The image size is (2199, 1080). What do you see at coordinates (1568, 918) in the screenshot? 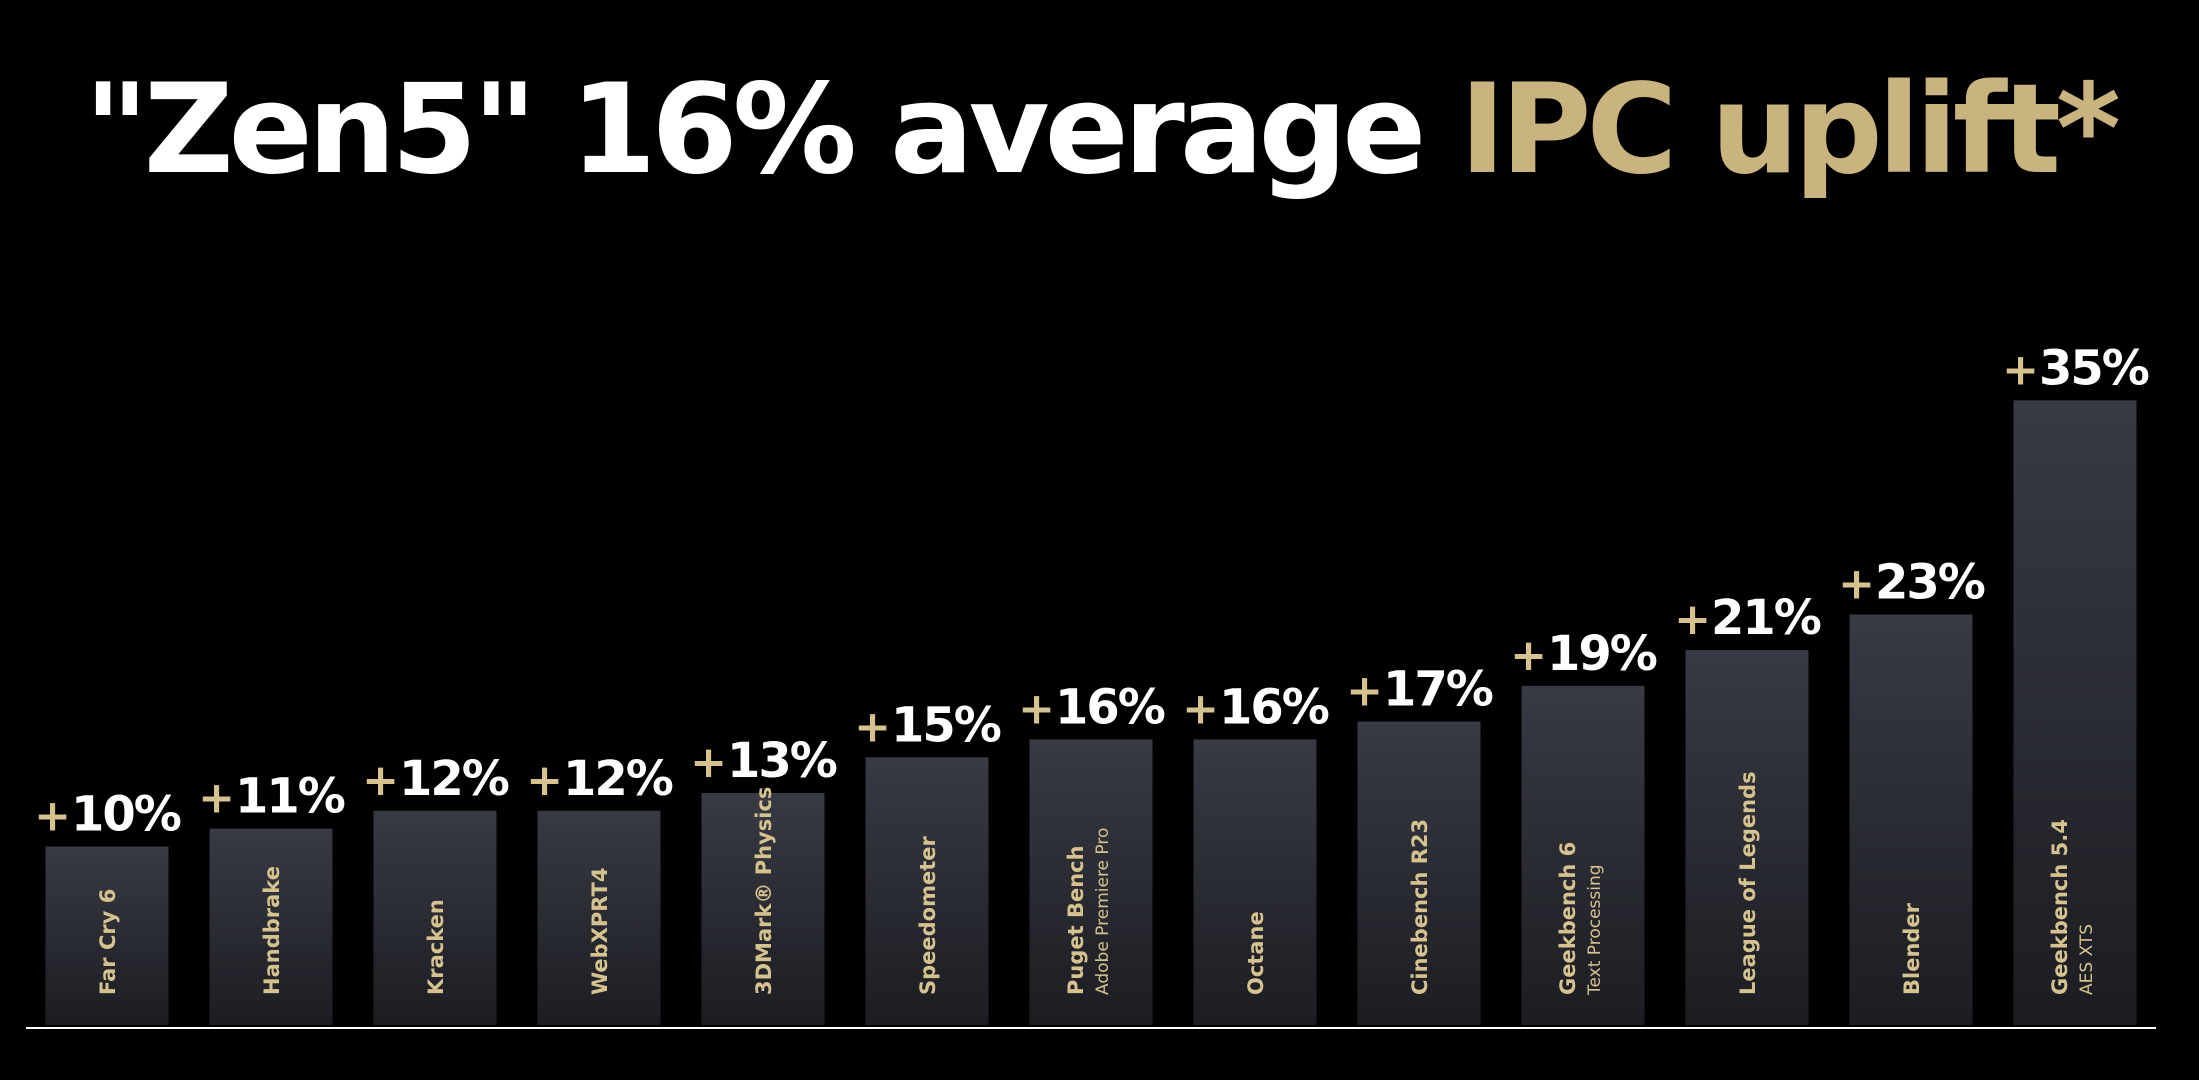
I see `category-label-10: Geekbench 6` at bounding box center [1568, 918].